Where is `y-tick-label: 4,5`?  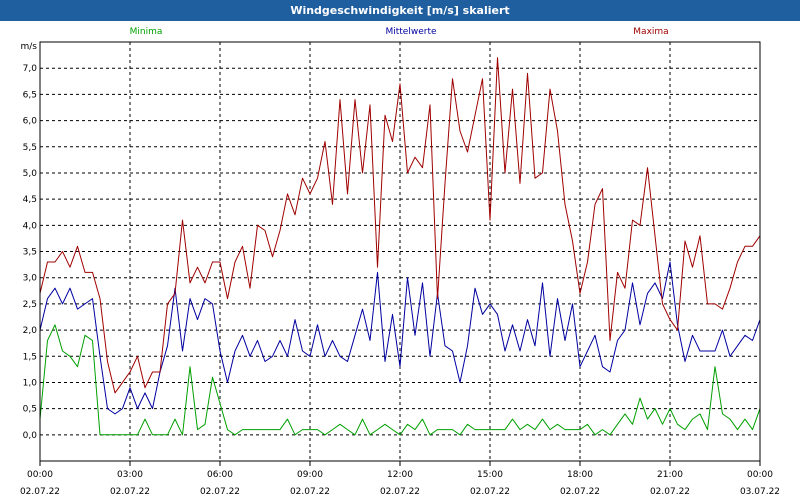 y-tick-label: 4,5 is located at coordinates (30, 200).